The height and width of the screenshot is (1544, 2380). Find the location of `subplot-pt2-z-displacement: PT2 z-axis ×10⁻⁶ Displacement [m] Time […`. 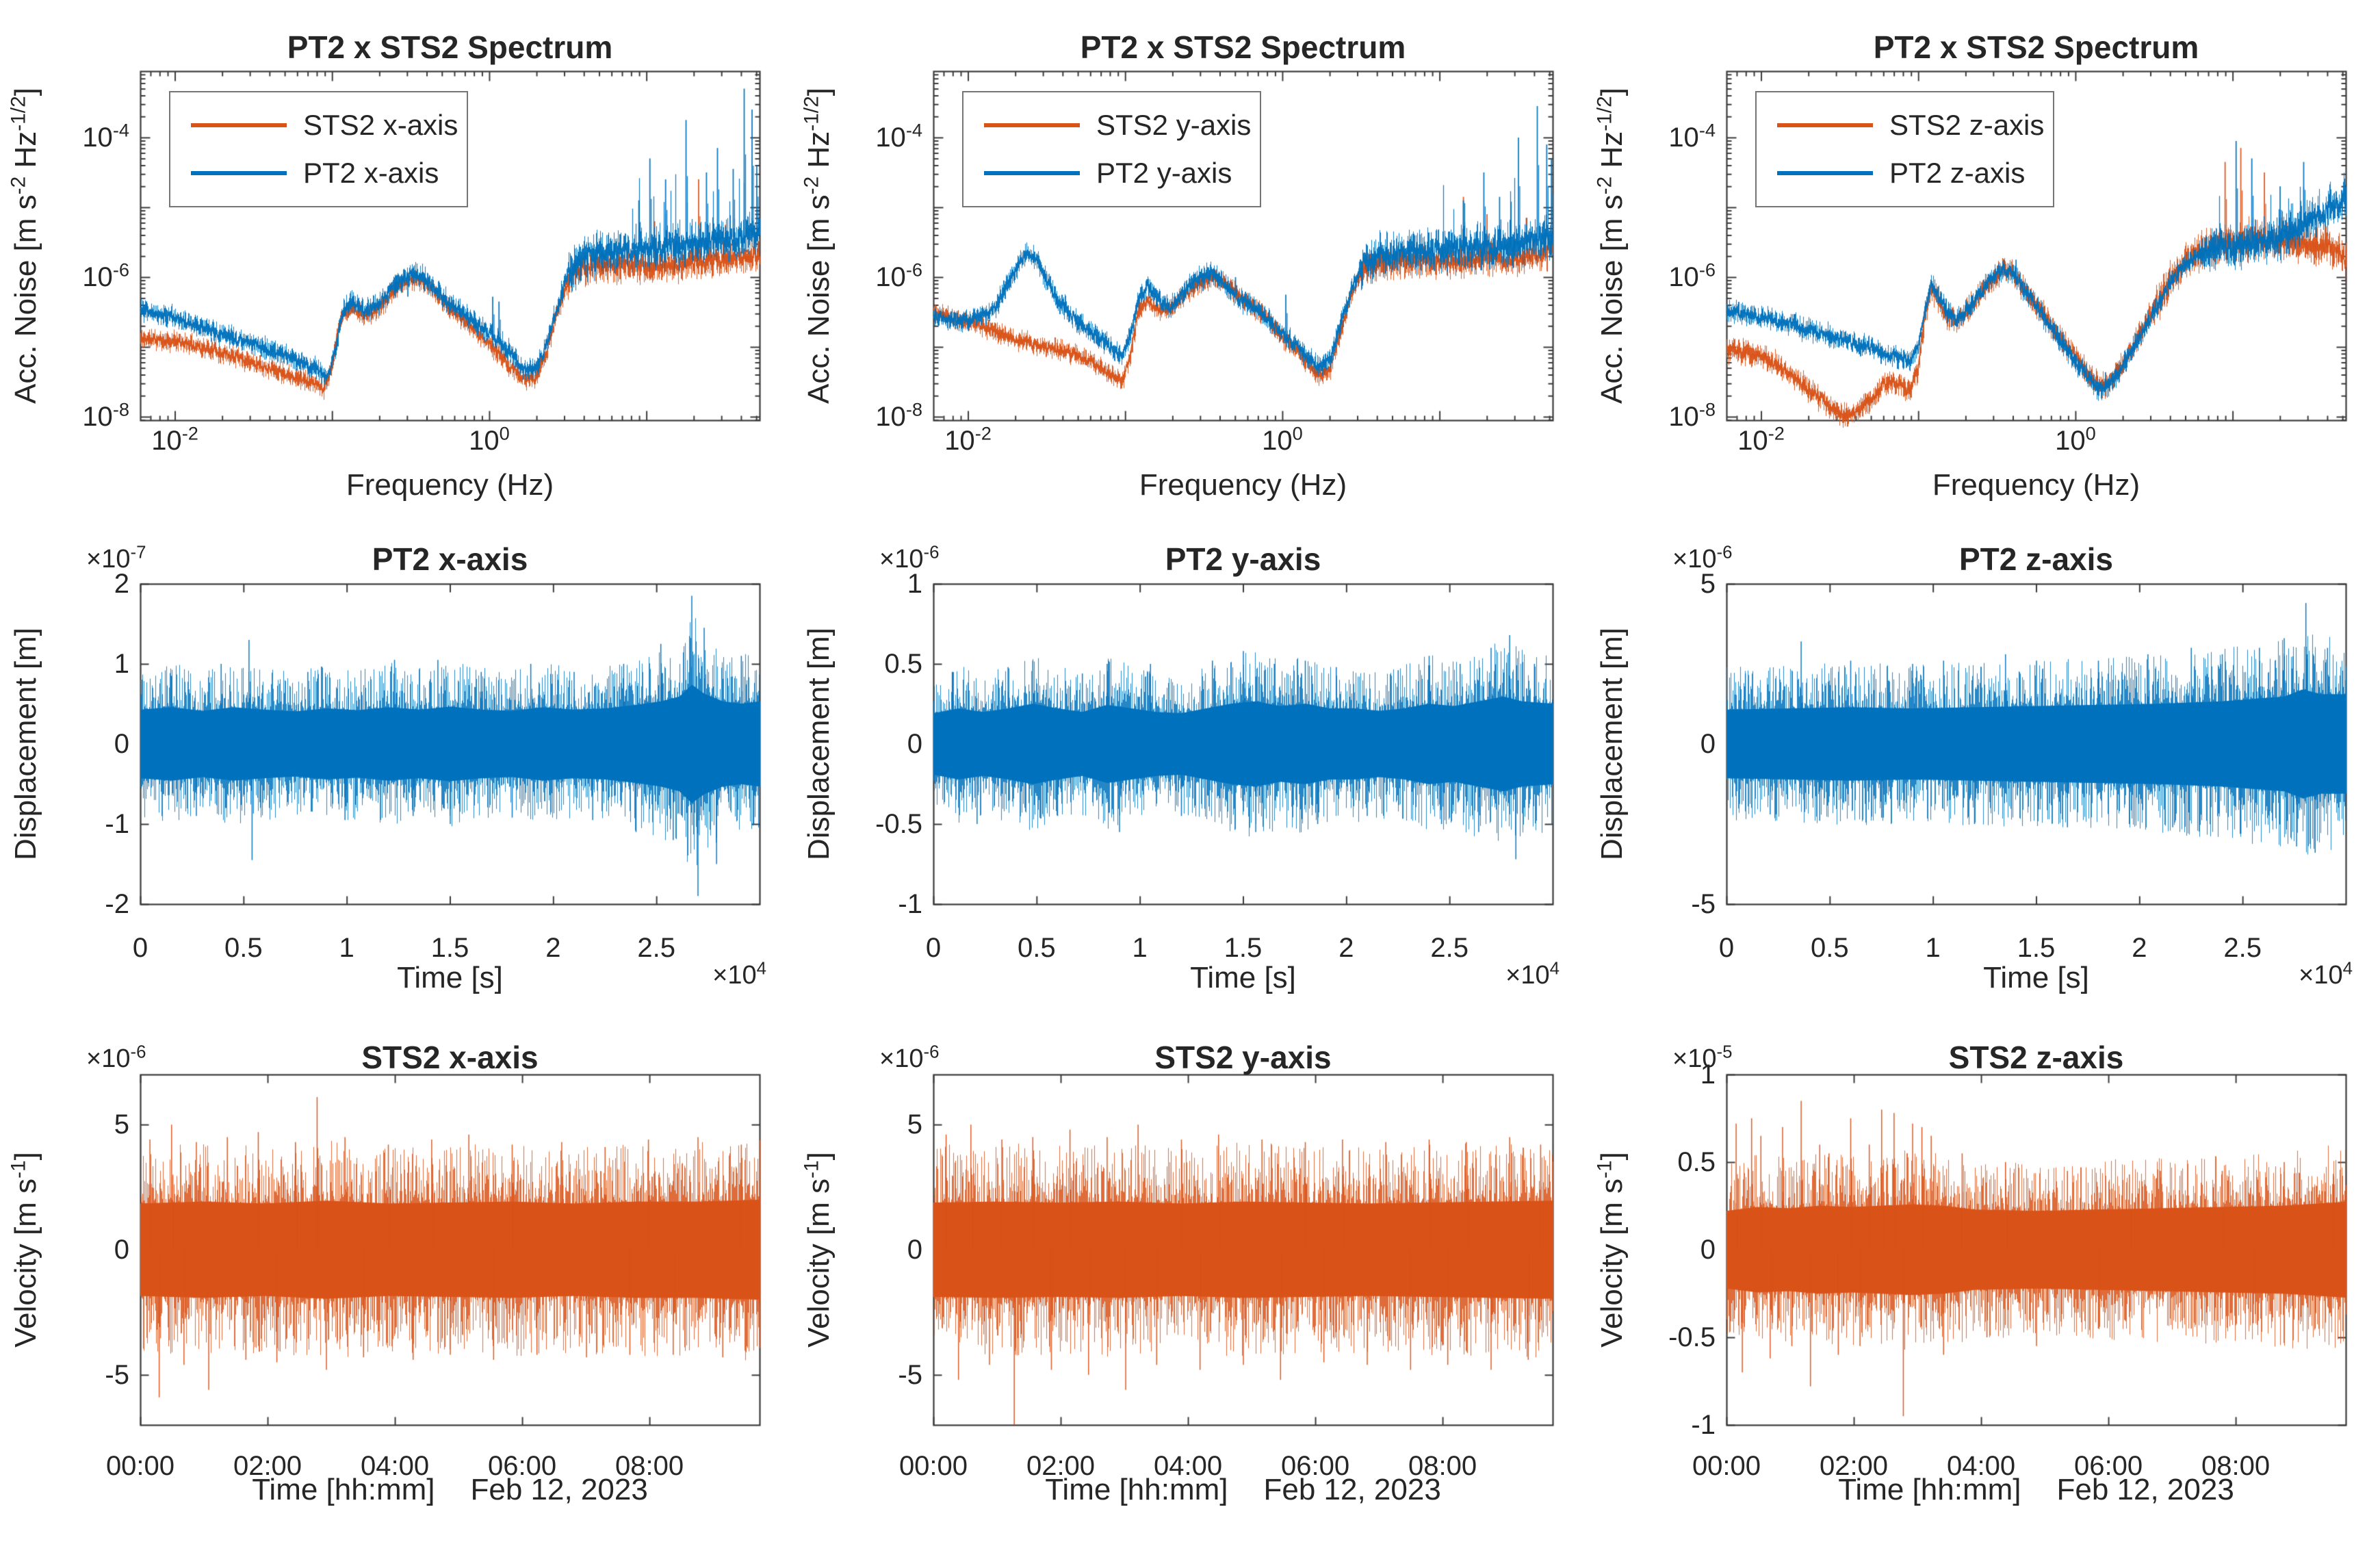

subplot-pt2-z-displacement: PT2 z-axis ×10⁻⁶ Displacement [m] Time [… is located at coordinates (1982, 772).